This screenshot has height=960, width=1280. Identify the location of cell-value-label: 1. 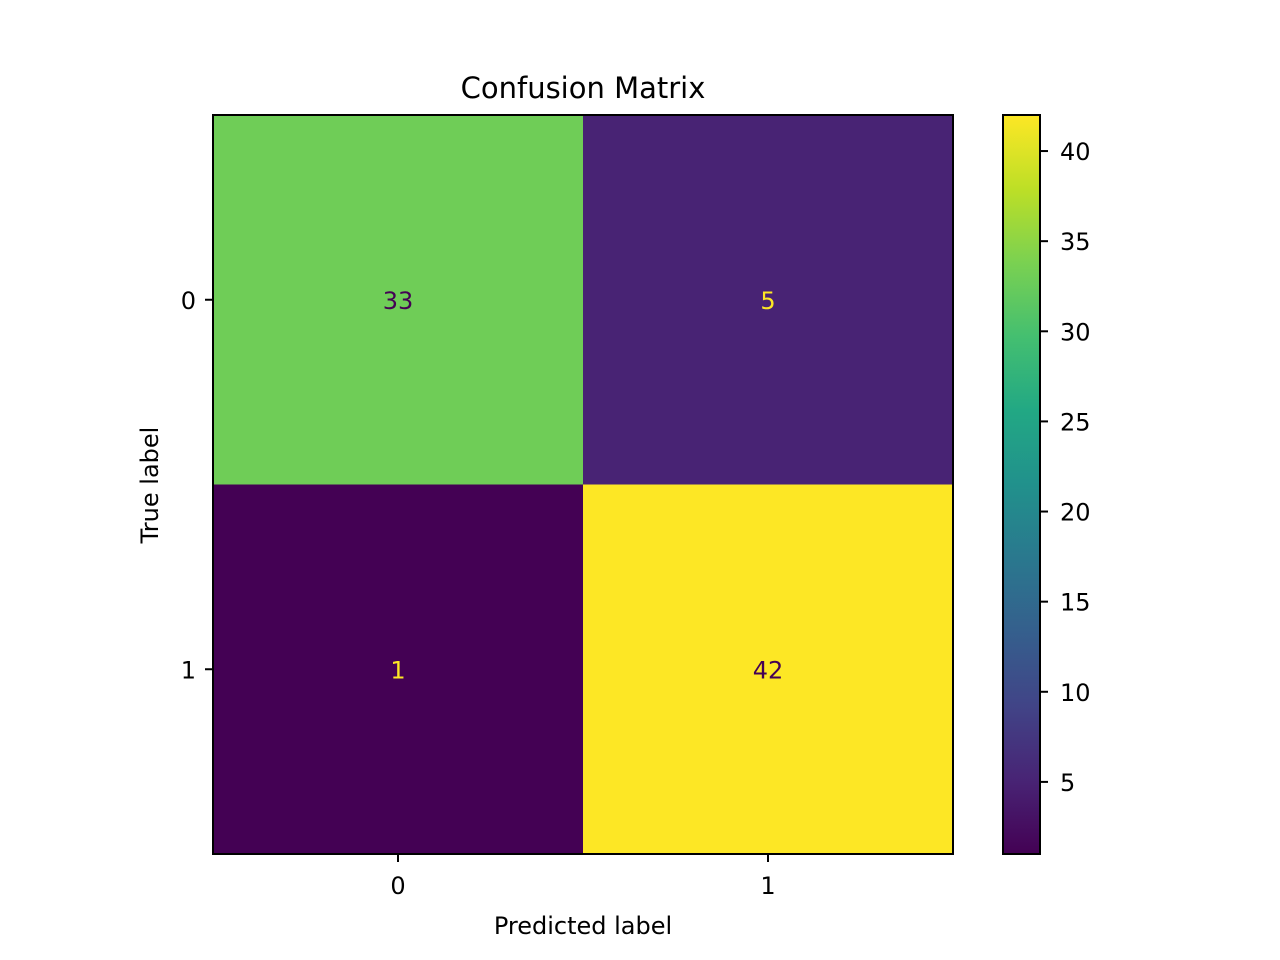
(397, 670).